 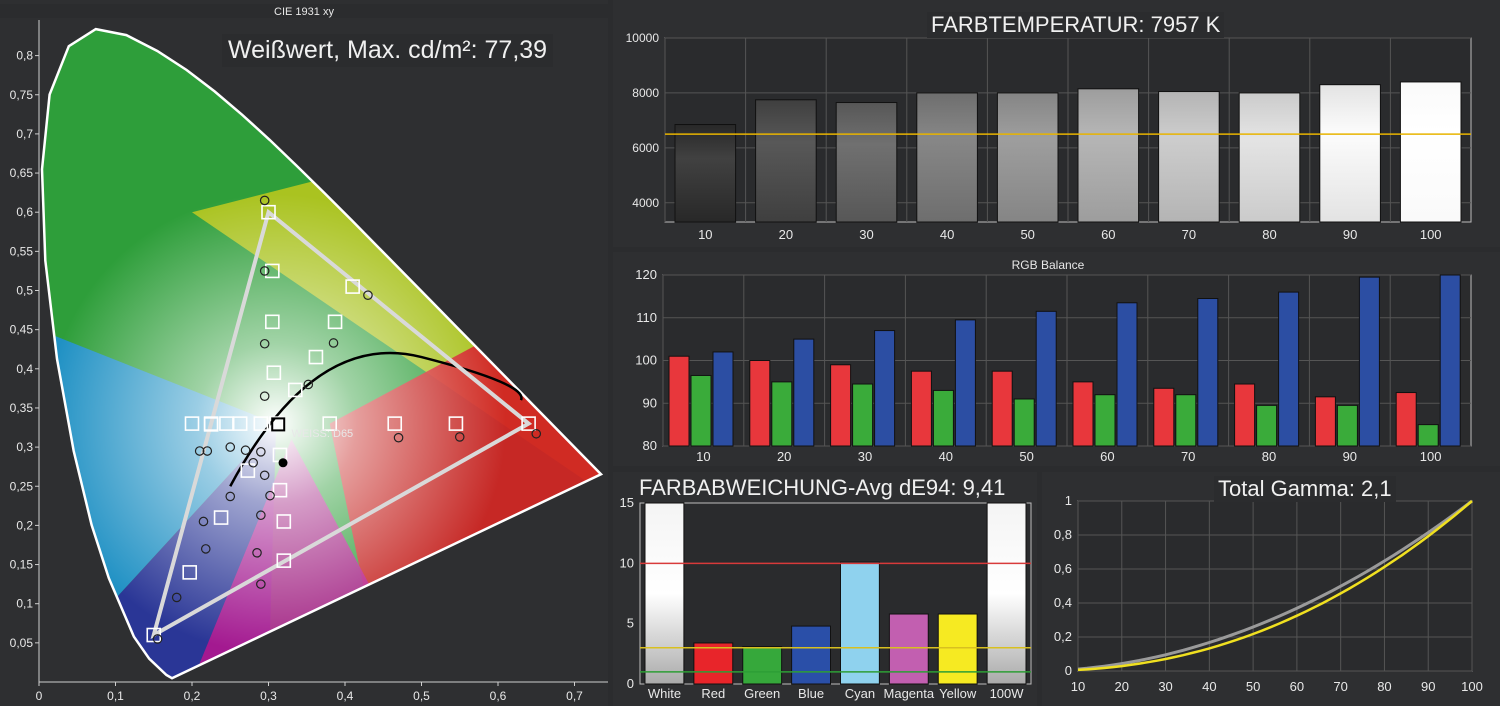 I want to click on gamma-y-tick-label: 0,2, so click(x=1063, y=636).